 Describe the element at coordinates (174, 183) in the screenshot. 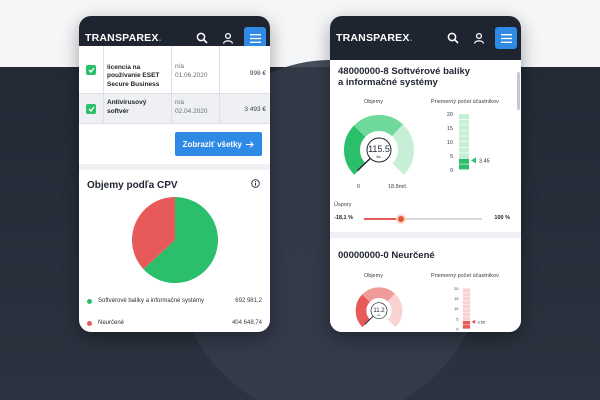

I see `cpv-title: Objemy podľa CPV` at that location.